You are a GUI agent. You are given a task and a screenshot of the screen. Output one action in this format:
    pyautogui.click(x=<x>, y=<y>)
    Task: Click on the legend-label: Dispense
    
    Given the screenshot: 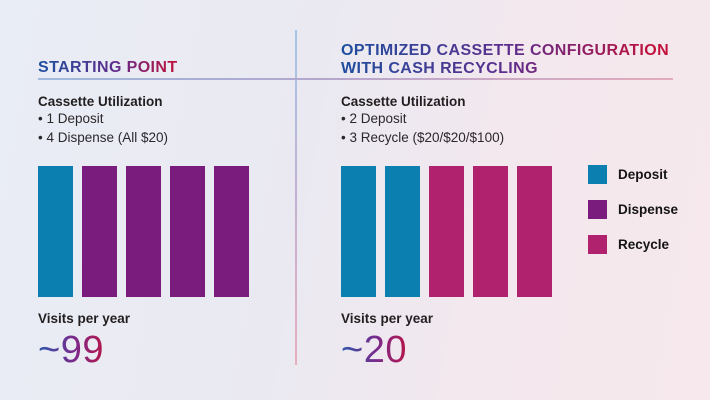 What is the action you would take?
    pyautogui.click(x=648, y=209)
    